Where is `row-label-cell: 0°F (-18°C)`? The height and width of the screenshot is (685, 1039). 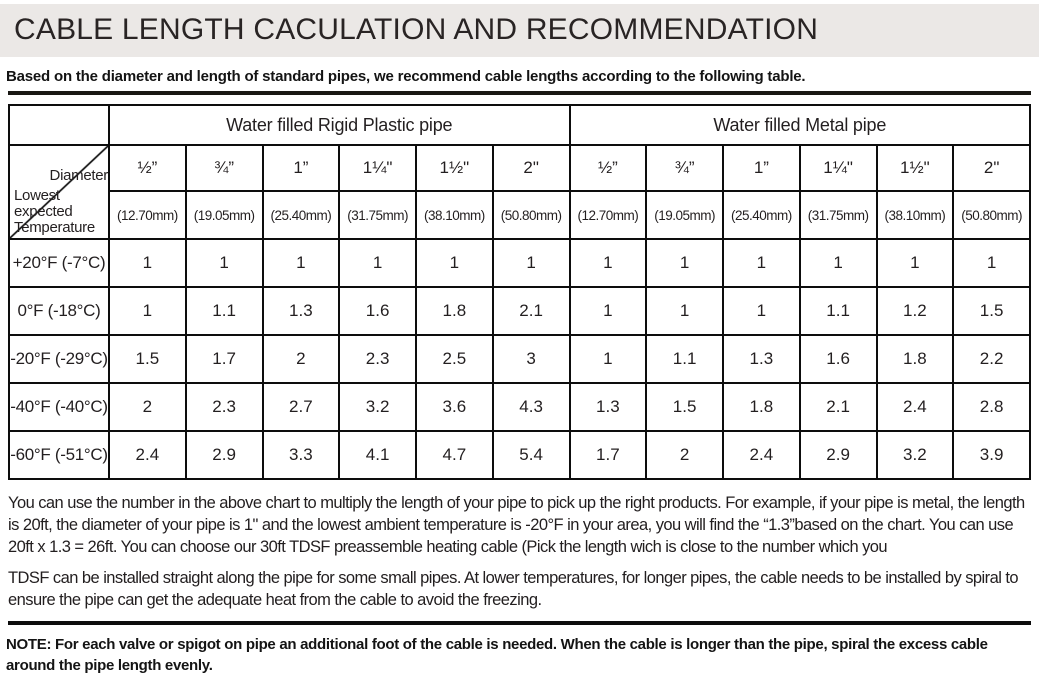
row-label-cell: 0°F (-18°C) is located at coordinates (59, 311).